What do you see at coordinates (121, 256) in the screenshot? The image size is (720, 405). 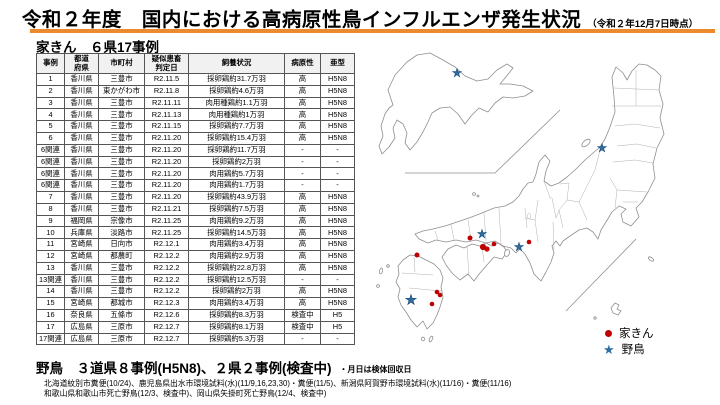 I see `table-cell: 都農町` at bounding box center [121, 256].